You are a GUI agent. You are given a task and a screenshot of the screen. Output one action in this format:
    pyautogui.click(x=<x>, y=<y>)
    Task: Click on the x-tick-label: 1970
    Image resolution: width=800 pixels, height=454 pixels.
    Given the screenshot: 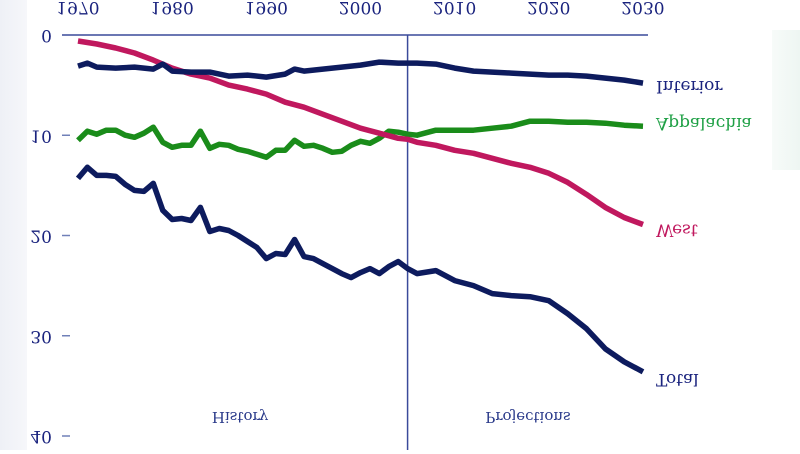 What is the action you would take?
    pyautogui.click(x=77, y=8)
    